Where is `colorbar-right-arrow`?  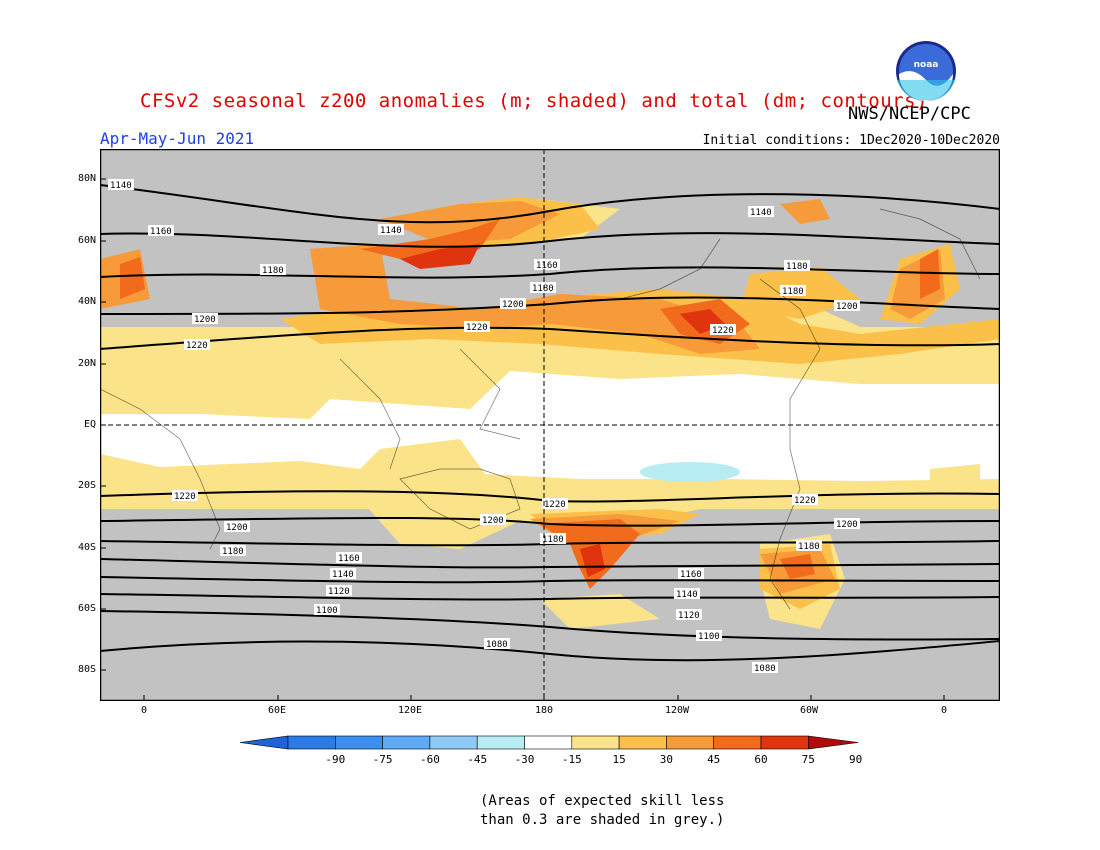
colorbar-right-arrow is located at coordinates (833, 742).